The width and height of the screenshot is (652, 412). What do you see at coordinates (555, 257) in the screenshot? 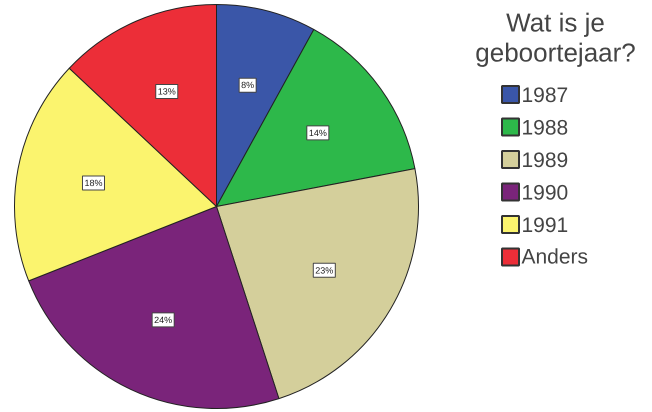
I see `legend-label: Anders` at bounding box center [555, 257].